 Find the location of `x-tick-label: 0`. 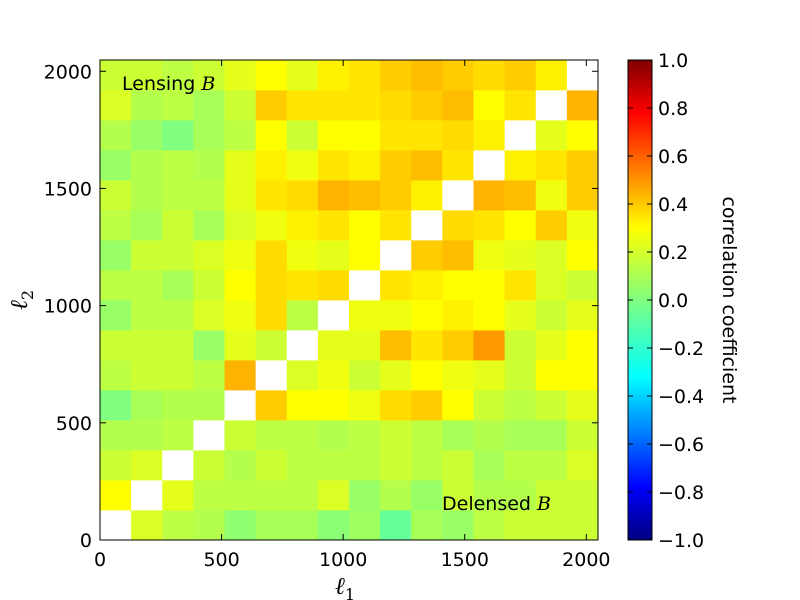

x-tick-label: 0 is located at coordinates (100, 560).